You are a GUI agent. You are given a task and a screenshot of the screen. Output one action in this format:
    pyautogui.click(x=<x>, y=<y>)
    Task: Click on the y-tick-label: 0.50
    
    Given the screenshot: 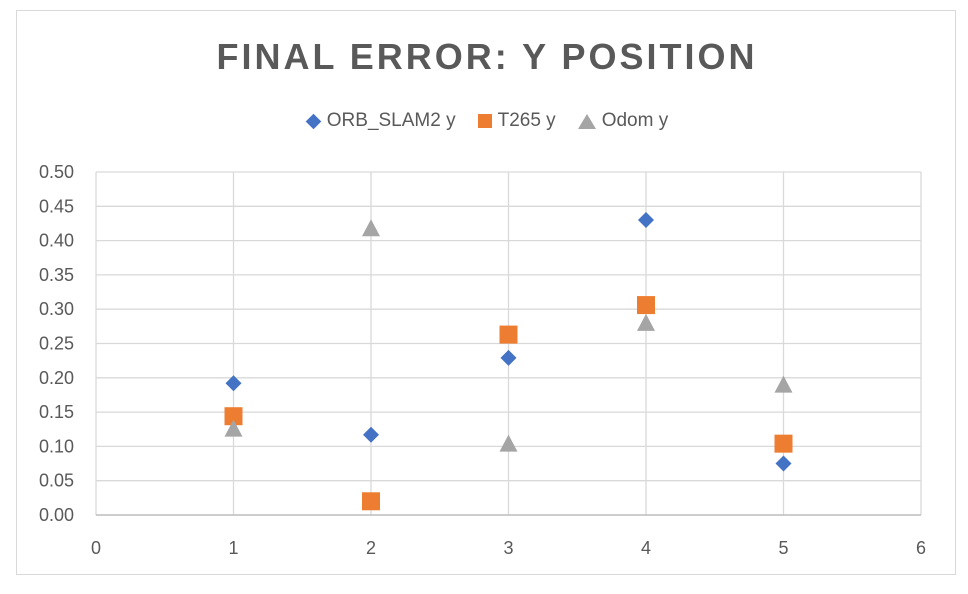 What is the action you would take?
    pyautogui.click(x=56, y=172)
    